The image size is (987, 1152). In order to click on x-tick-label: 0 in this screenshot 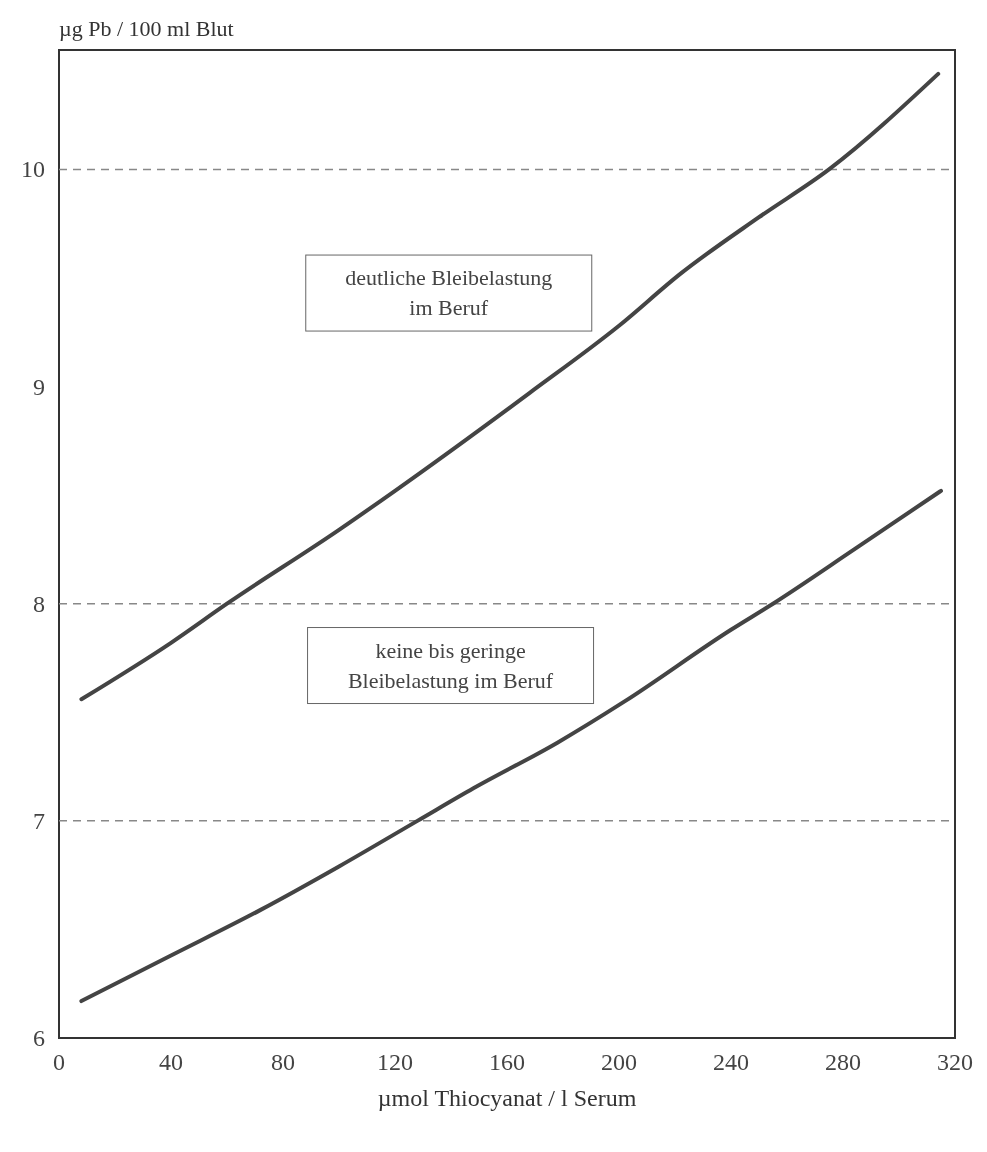, I will do `click(59, 1062)`.